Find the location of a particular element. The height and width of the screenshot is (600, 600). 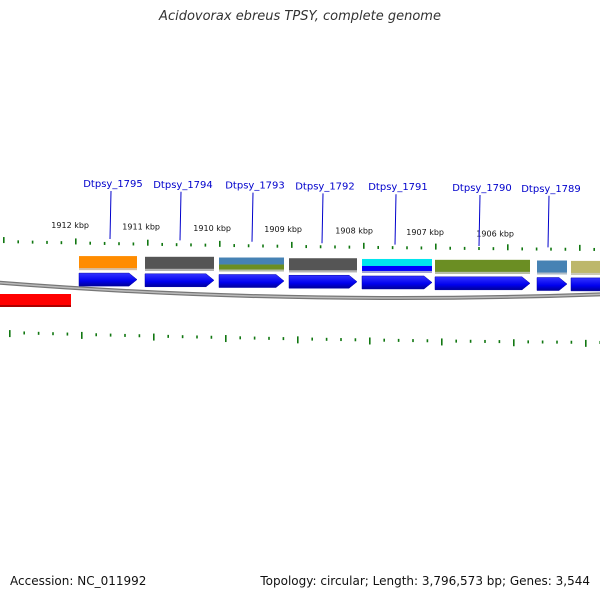

kbp-tick-label: 1909 kbp is located at coordinates (283, 229).